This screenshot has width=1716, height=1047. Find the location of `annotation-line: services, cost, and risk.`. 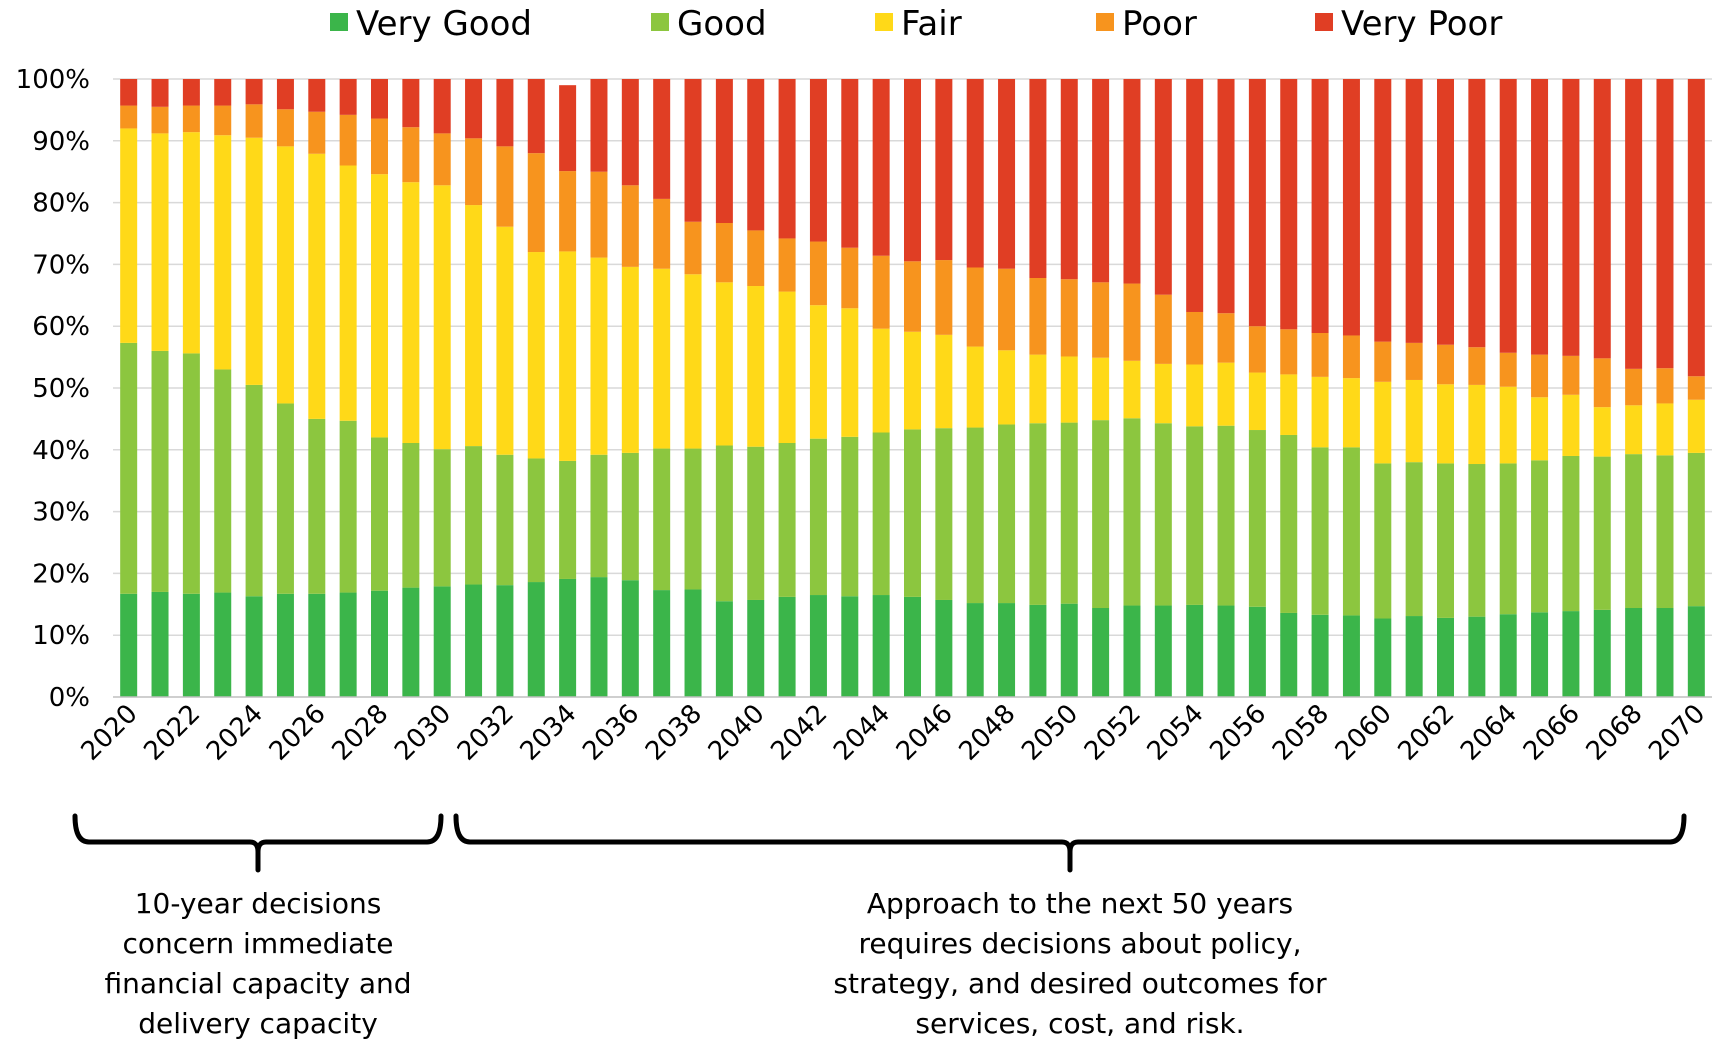

annotation-line: services, cost, and risk. is located at coordinates (1080, 1023).